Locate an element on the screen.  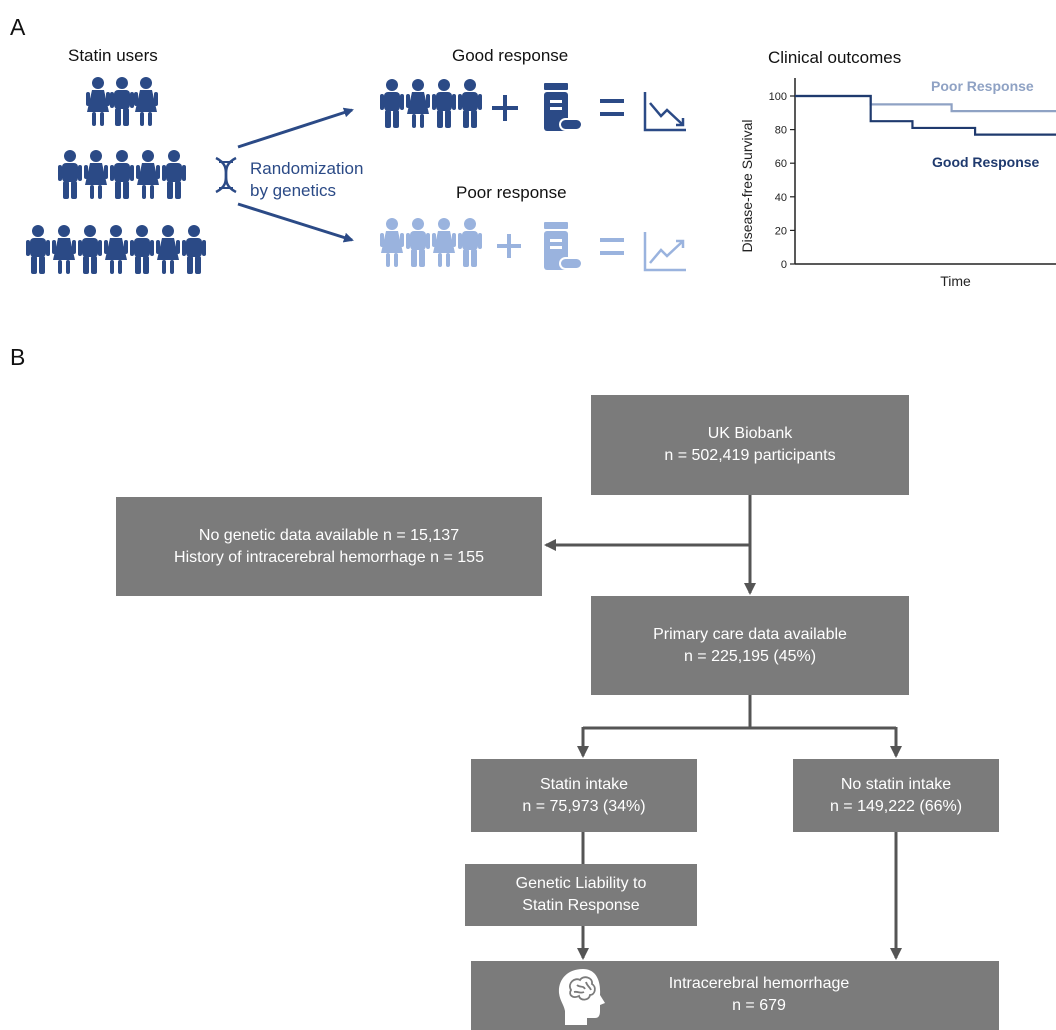
genetic-liability-box: Genetic Liability to Statin Response is located at coordinates (581, 895).